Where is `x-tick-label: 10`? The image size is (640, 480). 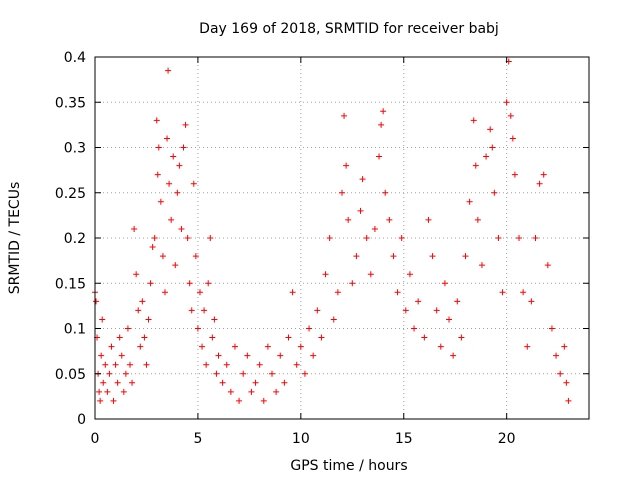
x-tick-label: 10 is located at coordinates (301, 439).